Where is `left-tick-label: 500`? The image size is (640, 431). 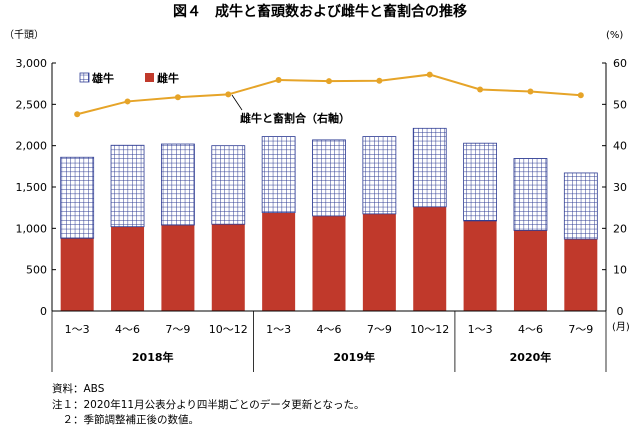
left-tick-label: 500 is located at coordinates (36, 270).